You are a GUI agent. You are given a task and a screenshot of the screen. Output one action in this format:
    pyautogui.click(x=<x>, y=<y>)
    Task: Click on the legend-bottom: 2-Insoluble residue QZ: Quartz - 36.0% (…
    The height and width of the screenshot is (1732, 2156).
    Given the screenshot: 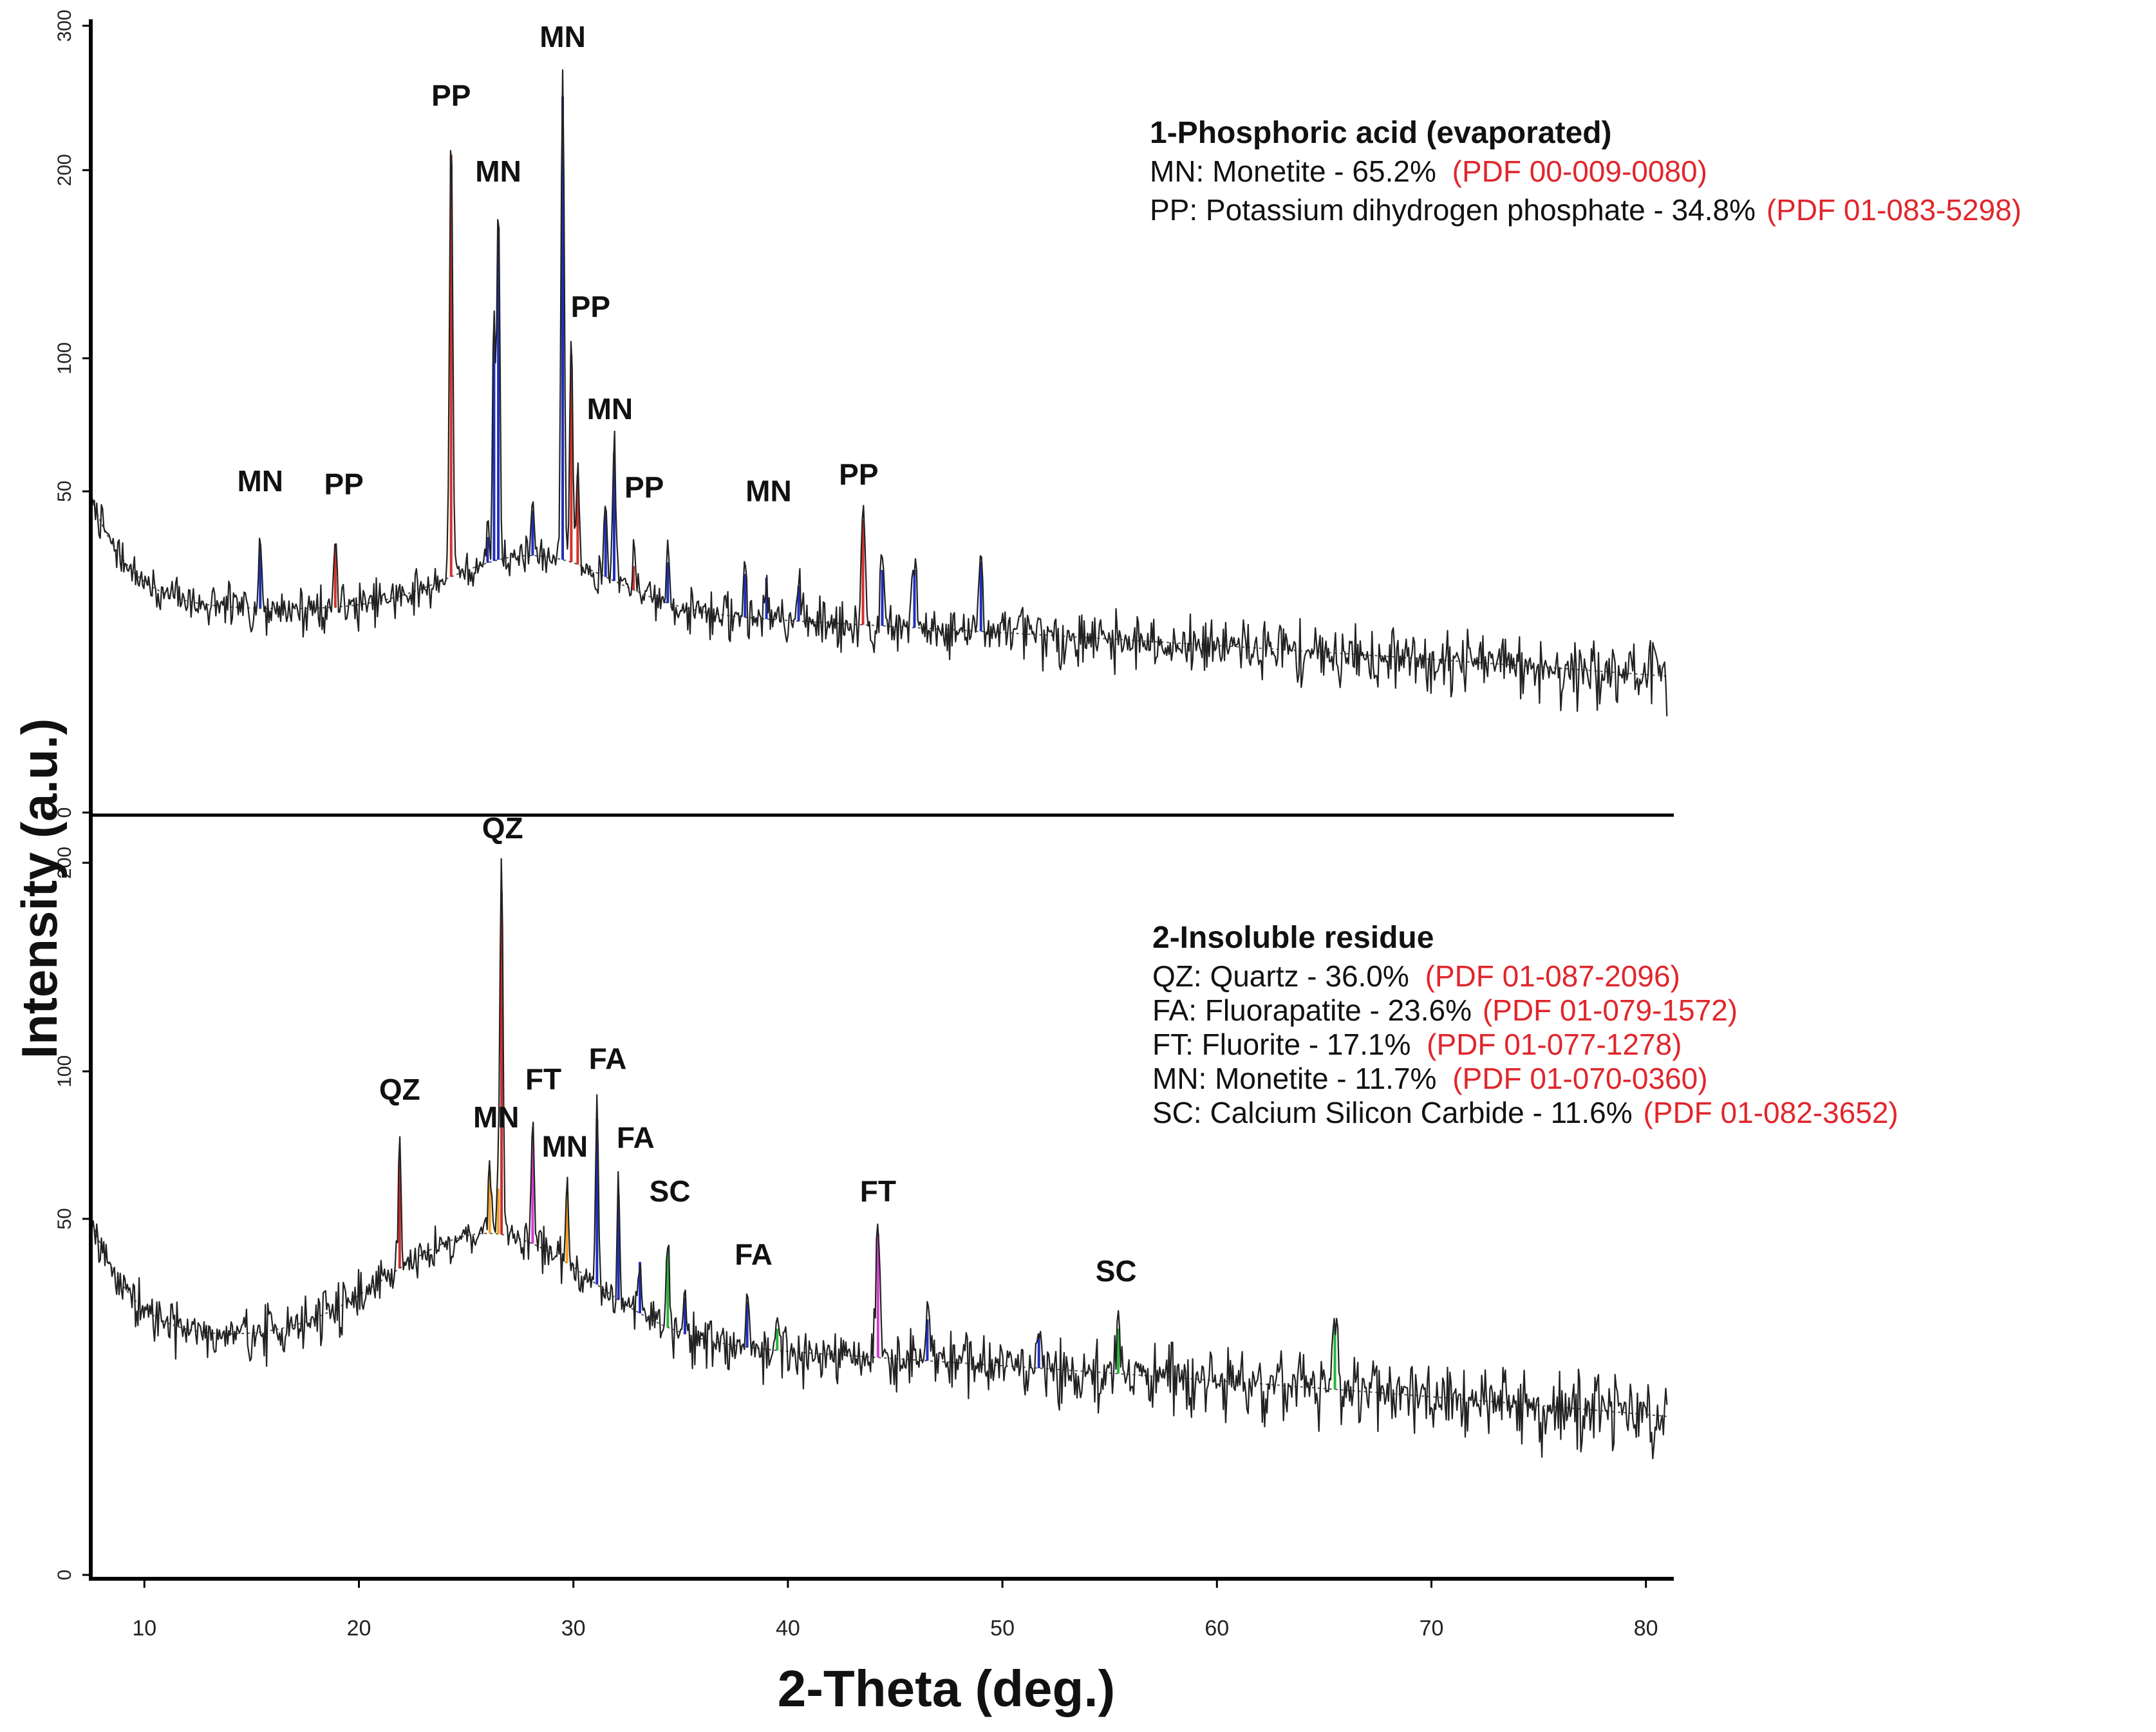 What is the action you would take?
    pyautogui.click(x=1525, y=1025)
    